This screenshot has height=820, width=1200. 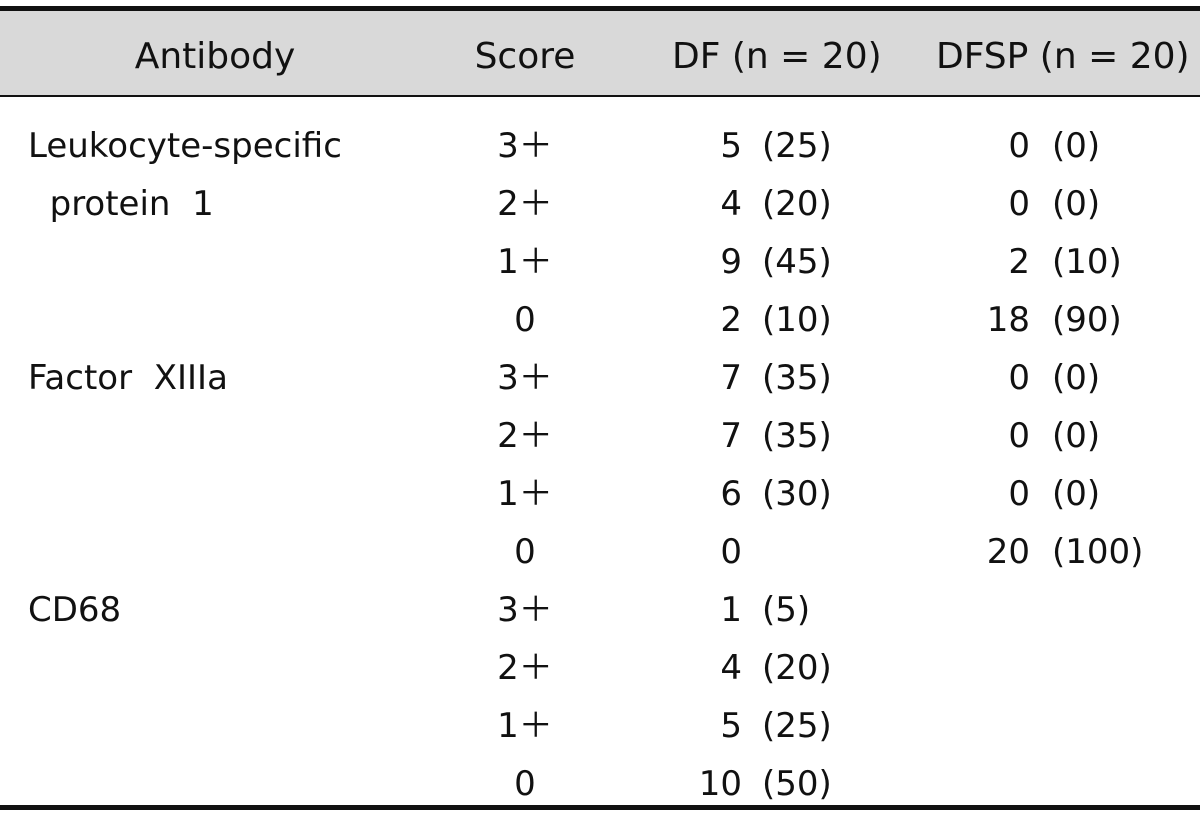 I want to click on cell-df-percent: (50), so click(x=797, y=784).